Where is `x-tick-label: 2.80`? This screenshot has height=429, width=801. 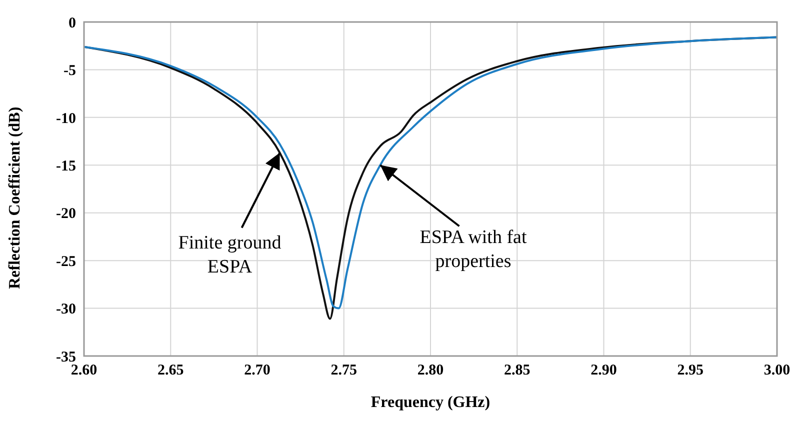
x-tick-label: 2.80 is located at coordinates (430, 370).